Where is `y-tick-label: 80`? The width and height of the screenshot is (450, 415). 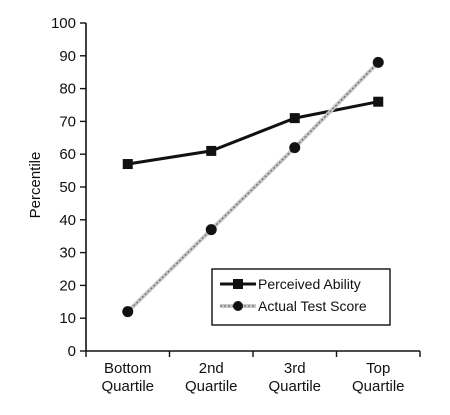
y-tick-label: 80 is located at coordinates (67, 89).